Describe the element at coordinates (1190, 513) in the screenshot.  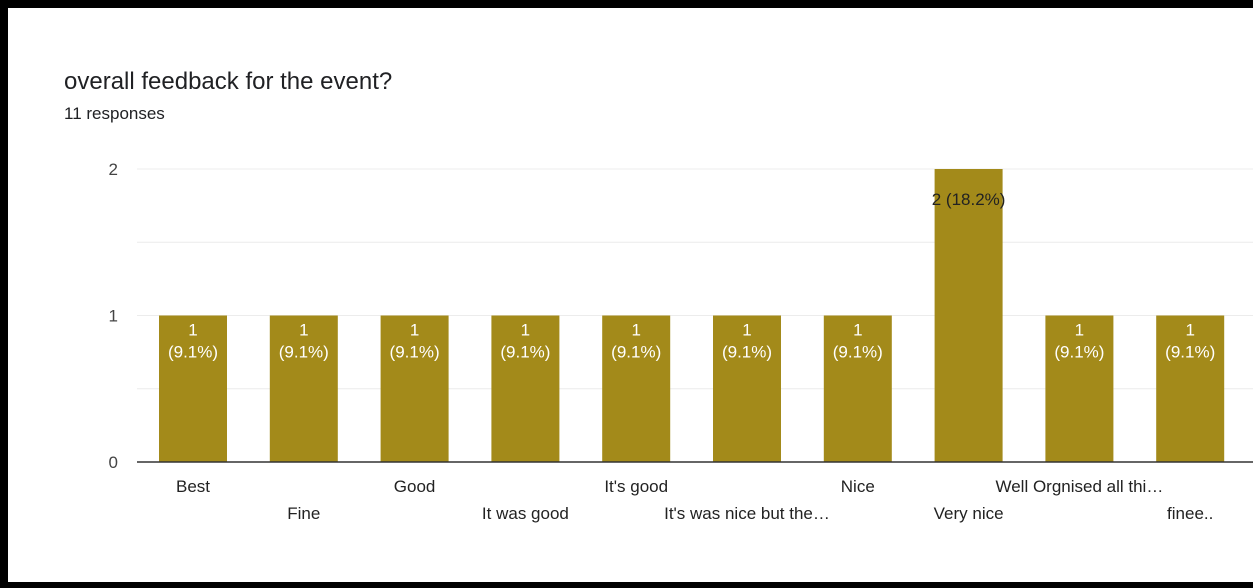
I see `category-label: finee..` at that location.